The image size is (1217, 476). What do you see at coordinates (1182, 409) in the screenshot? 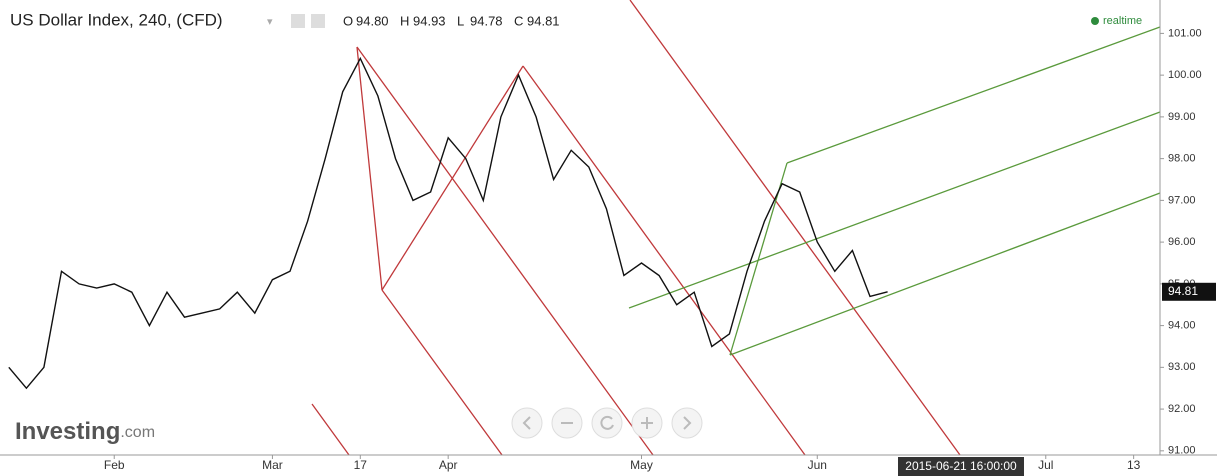
I see `y-tick-label: 92.00` at bounding box center [1182, 409].